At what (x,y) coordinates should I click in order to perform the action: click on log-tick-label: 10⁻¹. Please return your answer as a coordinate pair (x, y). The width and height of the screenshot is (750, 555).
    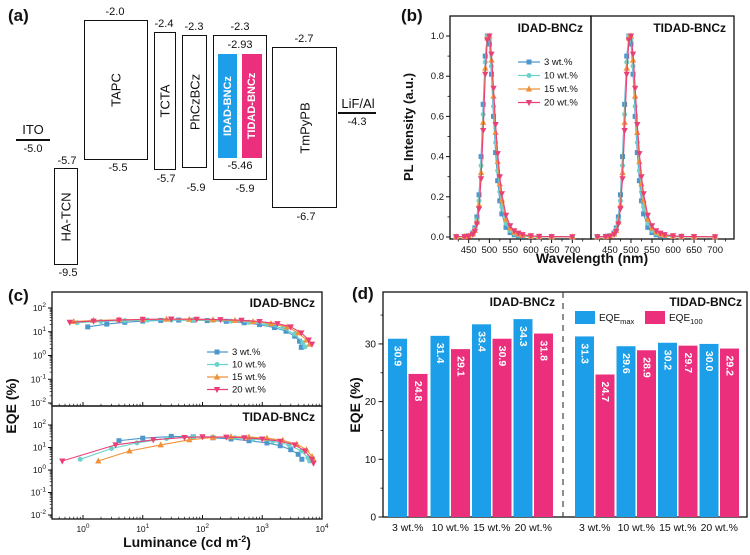
    Looking at the image, I should click on (39, 492).